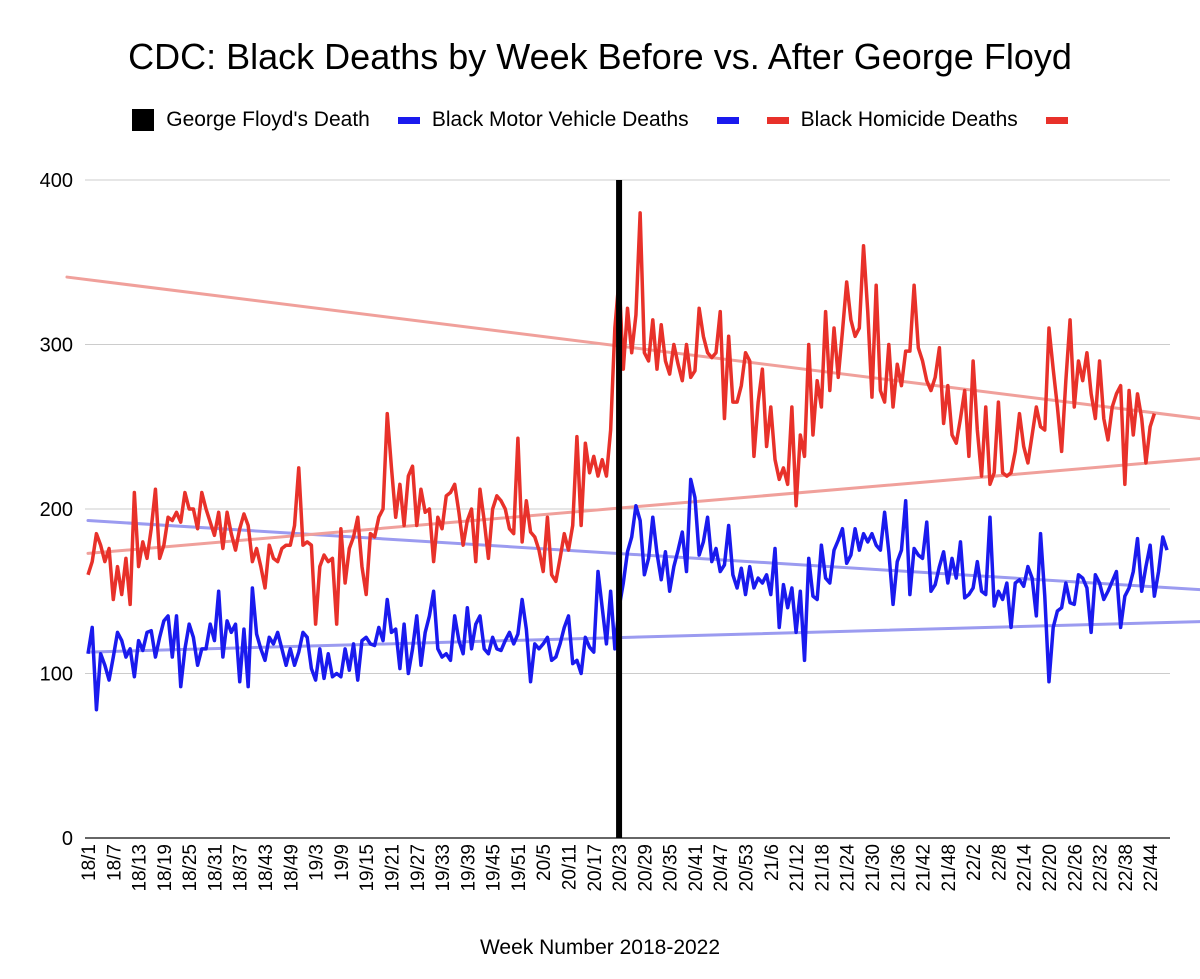 The height and width of the screenshot is (979, 1200). Describe the element at coordinates (114, 862) in the screenshot. I see `x-tick-label: 18/7` at that location.